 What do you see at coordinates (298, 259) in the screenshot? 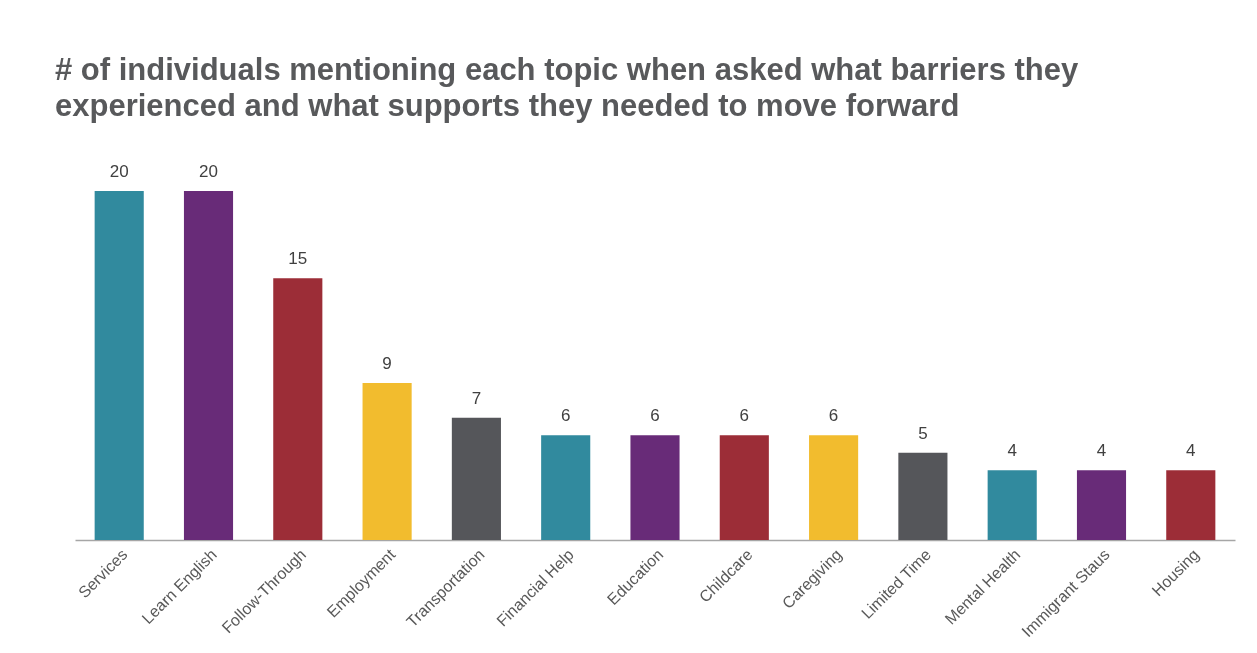
I see `data-label: 15` at bounding box center [298, 259].